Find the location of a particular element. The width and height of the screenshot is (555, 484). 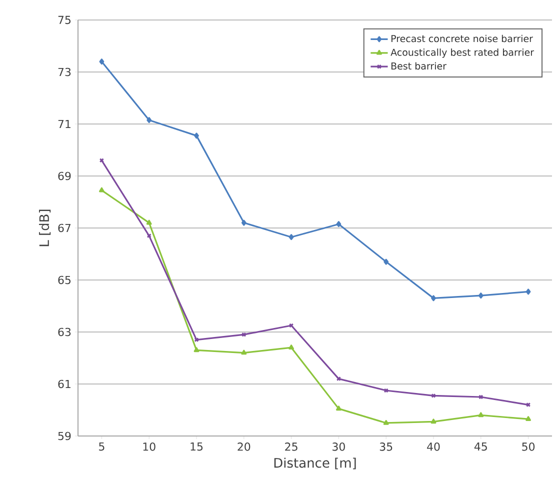

legend-label: Acoustically best rated barrier is located at coordinates (462, 53).